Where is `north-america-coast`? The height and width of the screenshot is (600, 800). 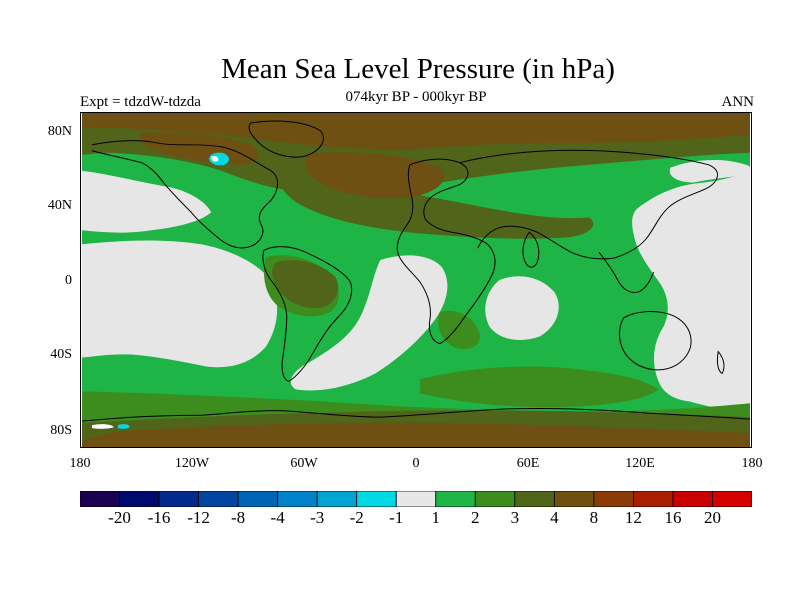 north-america-coast is located at coordinates (185, 194).